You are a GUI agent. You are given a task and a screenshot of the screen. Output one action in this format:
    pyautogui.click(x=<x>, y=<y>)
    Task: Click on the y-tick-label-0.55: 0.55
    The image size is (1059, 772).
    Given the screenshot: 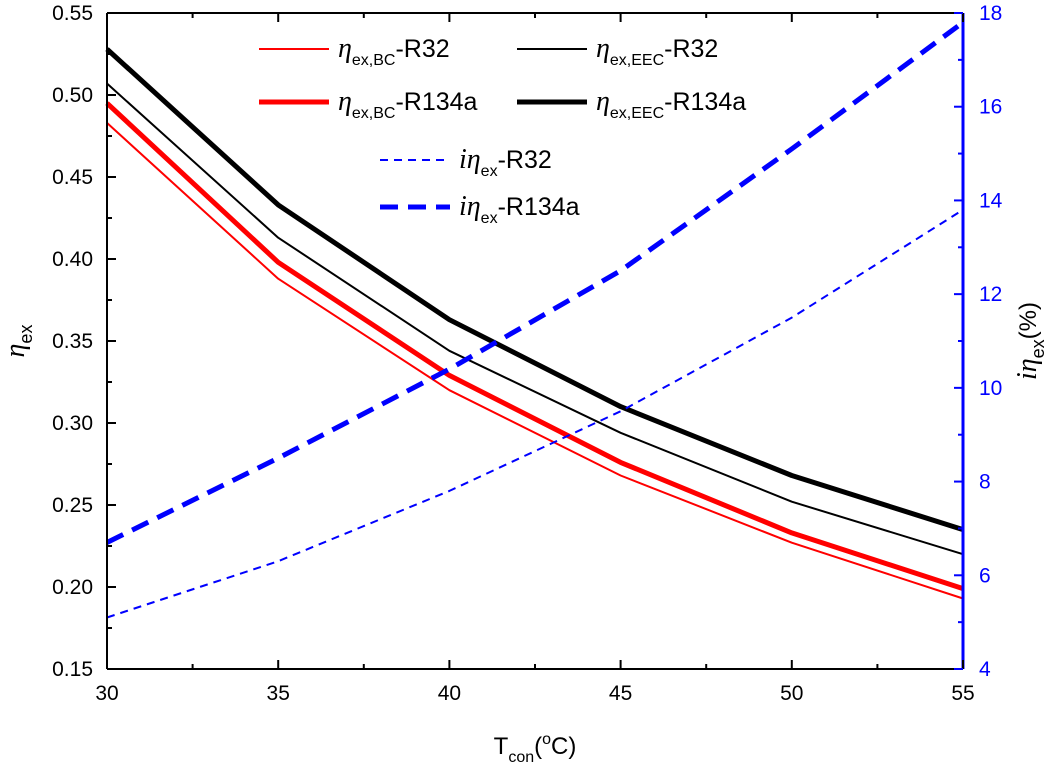 What is the action you would take?
    pyautogui.click(x=72, y=13)
    